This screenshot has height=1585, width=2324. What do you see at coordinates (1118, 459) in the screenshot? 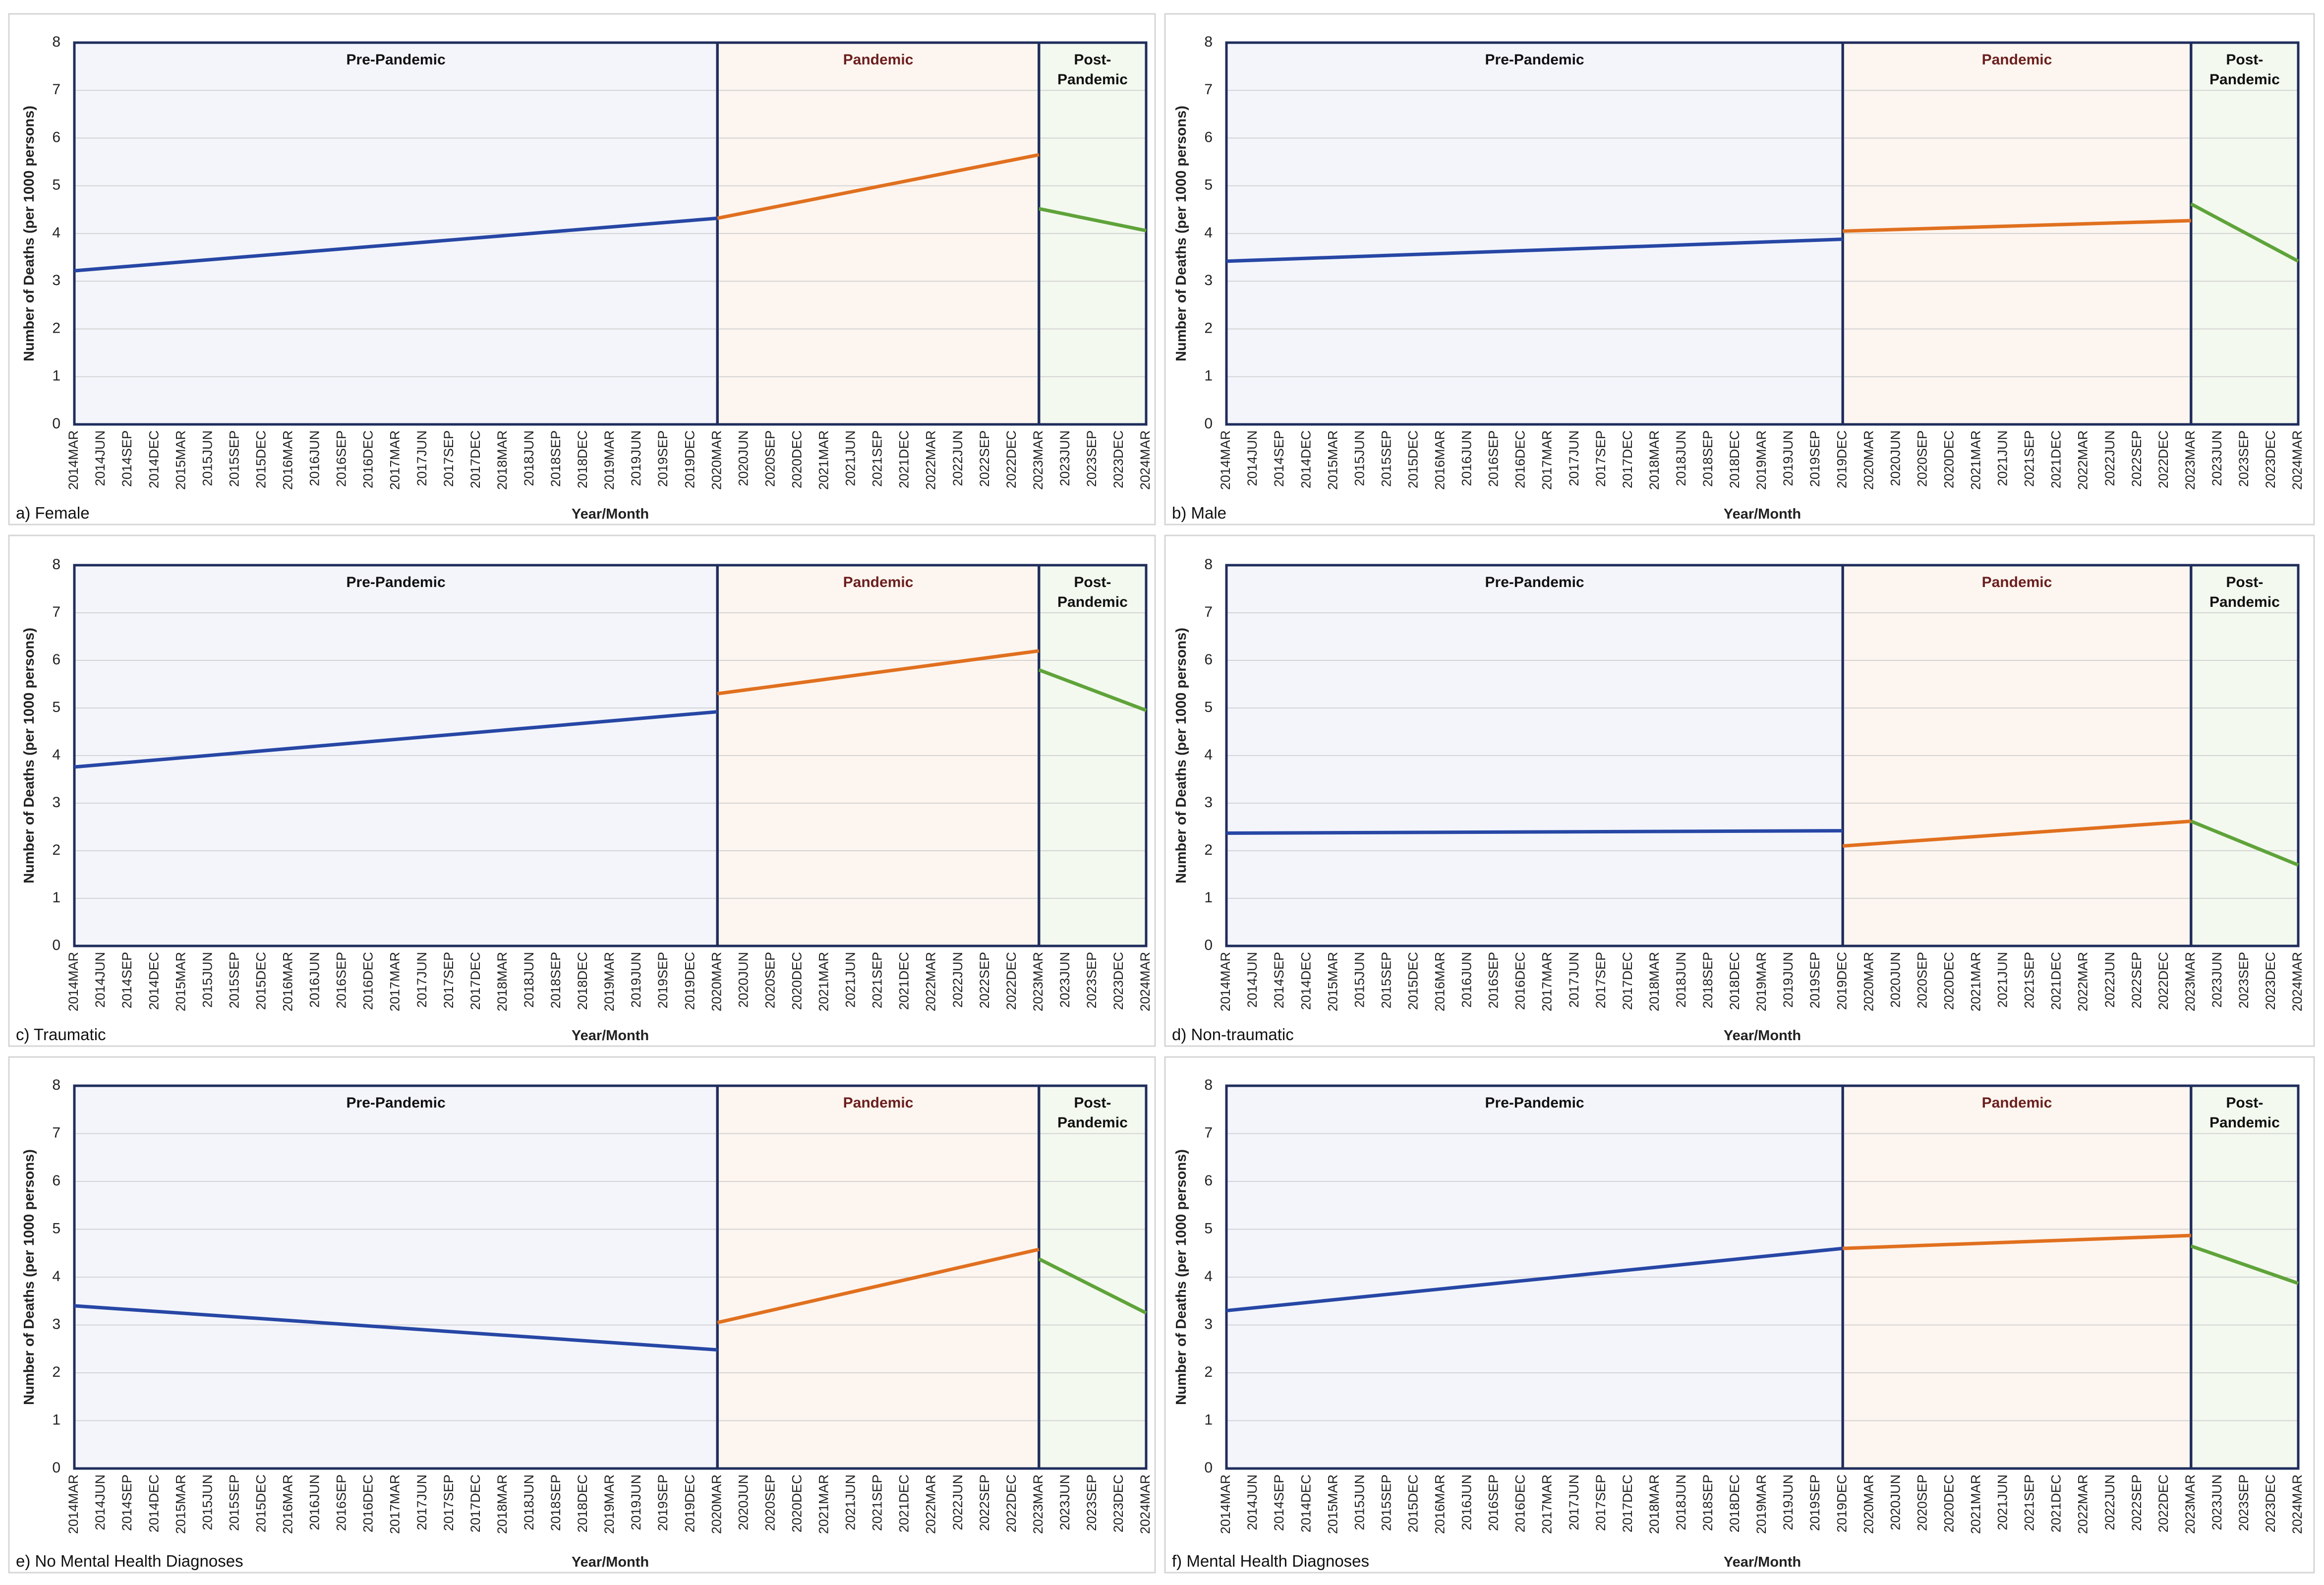
I see `x-tick-label: 2023DEC` at bounding box center [1118, 459].